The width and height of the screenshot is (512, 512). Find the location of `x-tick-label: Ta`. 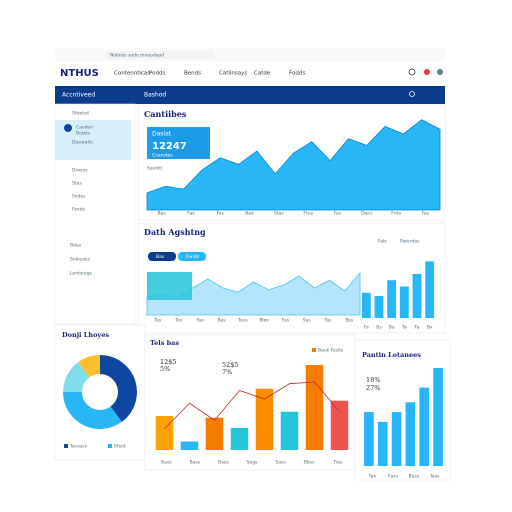

x-tick-label: Ta is located at coordinates (404, 328).